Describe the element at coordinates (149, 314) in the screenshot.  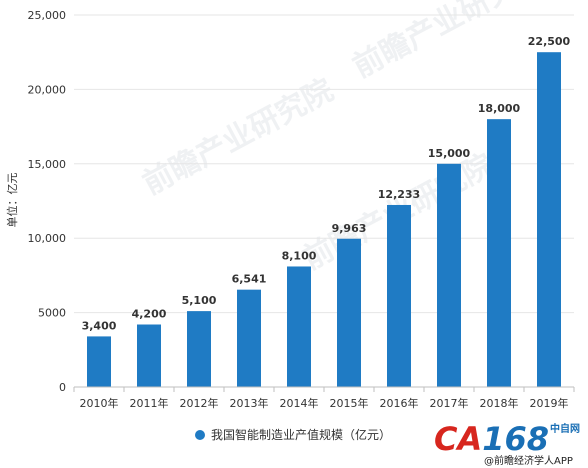
I see `data-label: 4,200` at that location.